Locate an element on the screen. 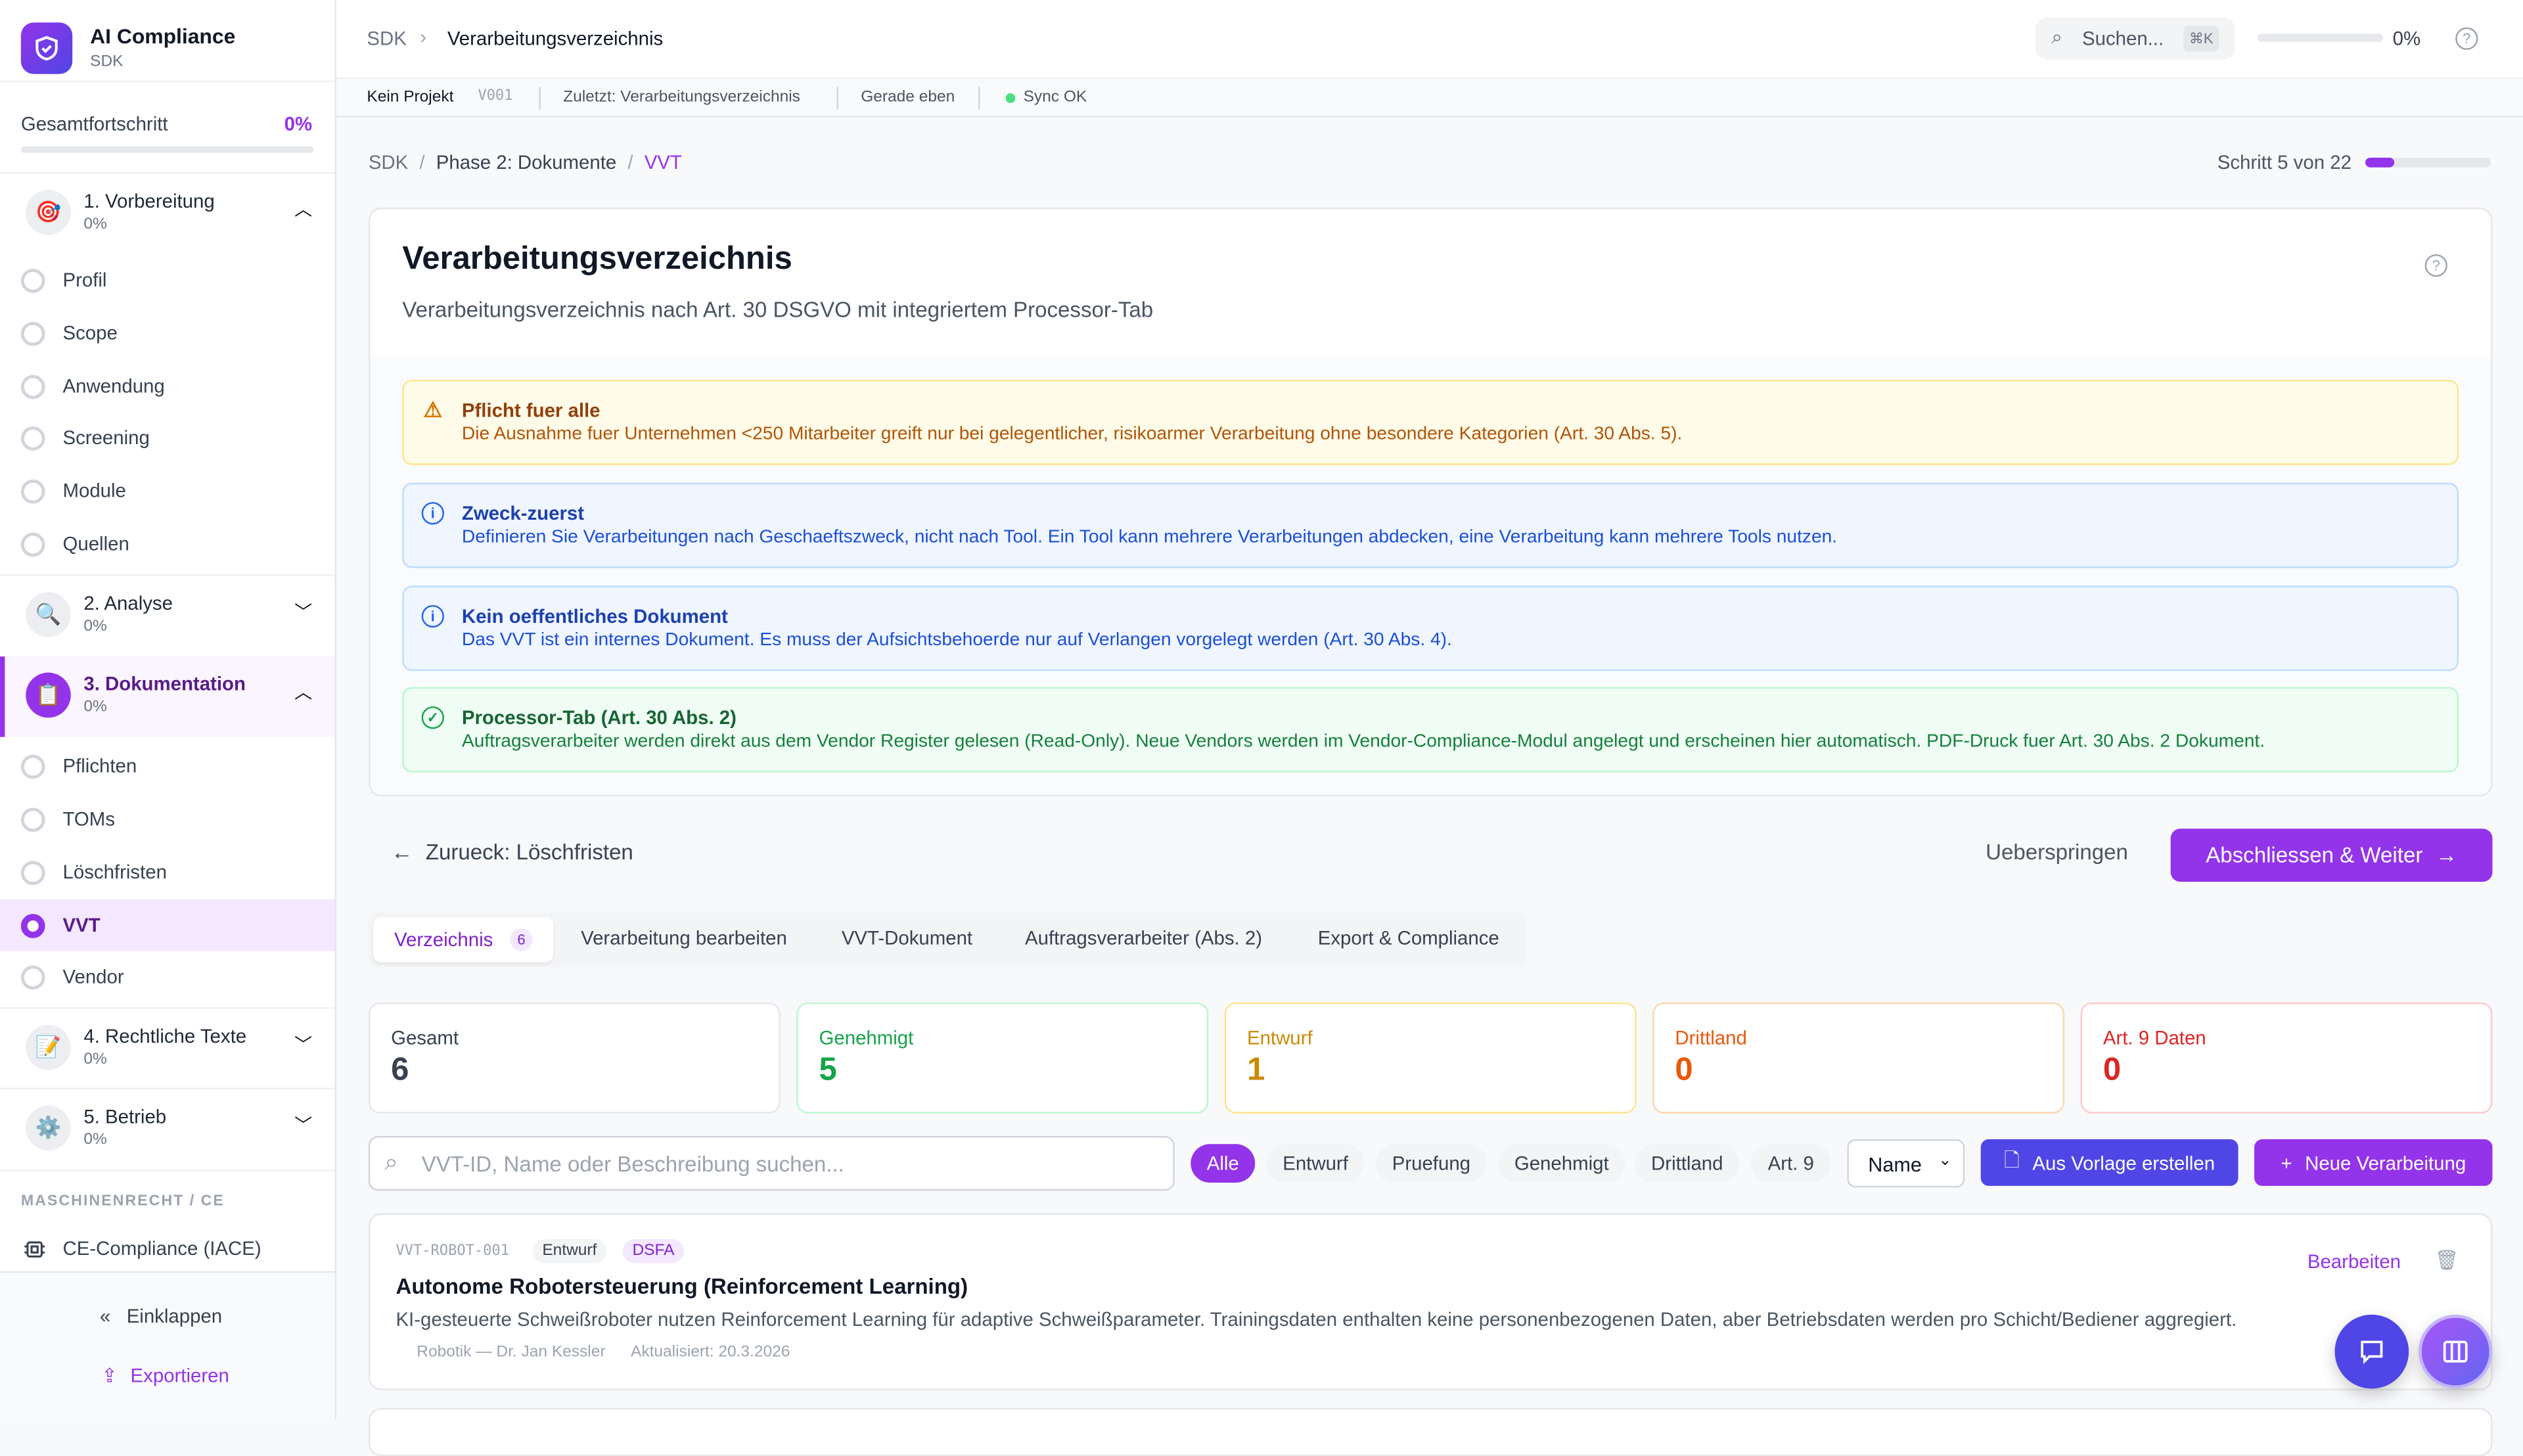  item-label: Anwendung is located at coordinates (114, 386).